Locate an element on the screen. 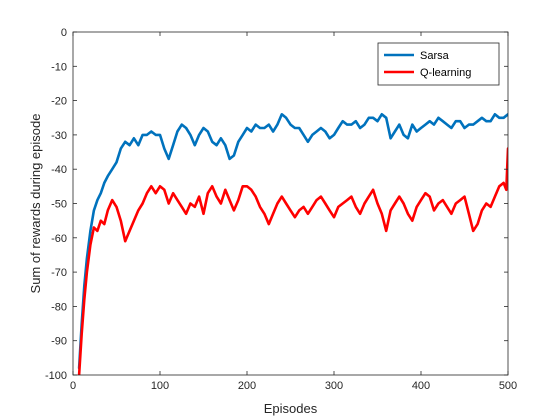  legend-box is located at coordinates (438, 64).